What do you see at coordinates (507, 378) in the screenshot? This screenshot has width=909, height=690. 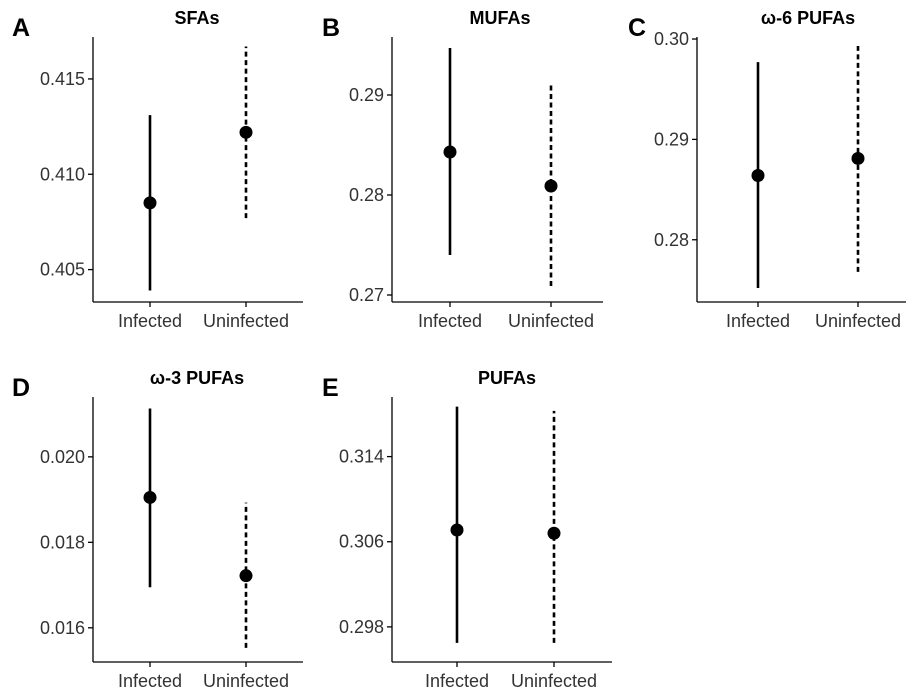 I see `panel-title-e: PUFAs` at bounding box center [507, 378].